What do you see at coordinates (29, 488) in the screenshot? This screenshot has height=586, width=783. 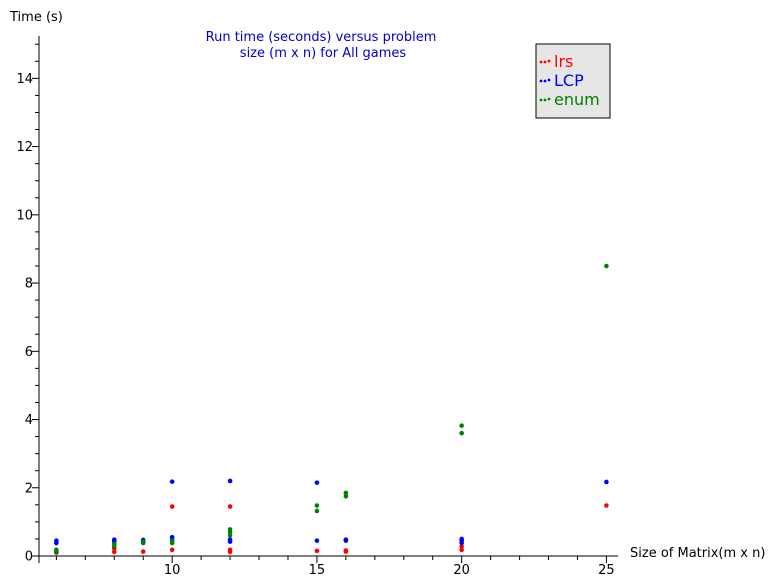 I see `y-tick-label: 2` at bounding box center [29, 488].